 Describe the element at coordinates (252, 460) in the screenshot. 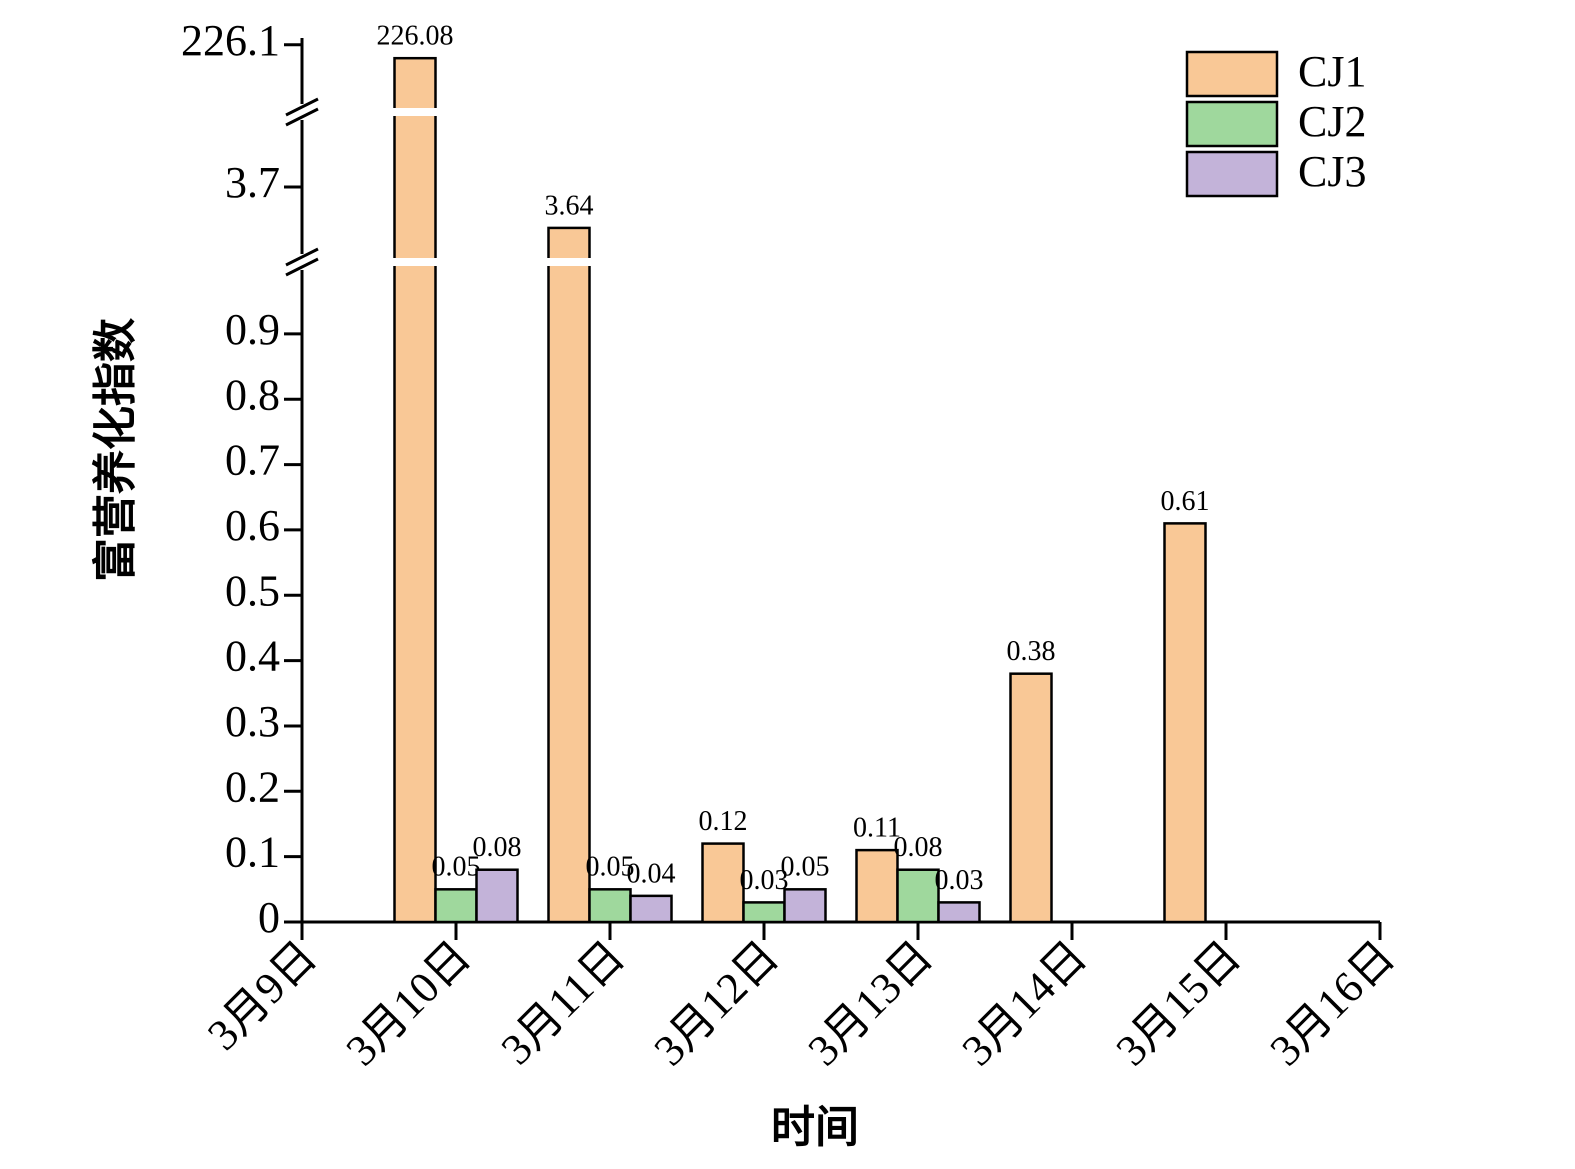

I see `y-tick-label: 0.7` at that location.